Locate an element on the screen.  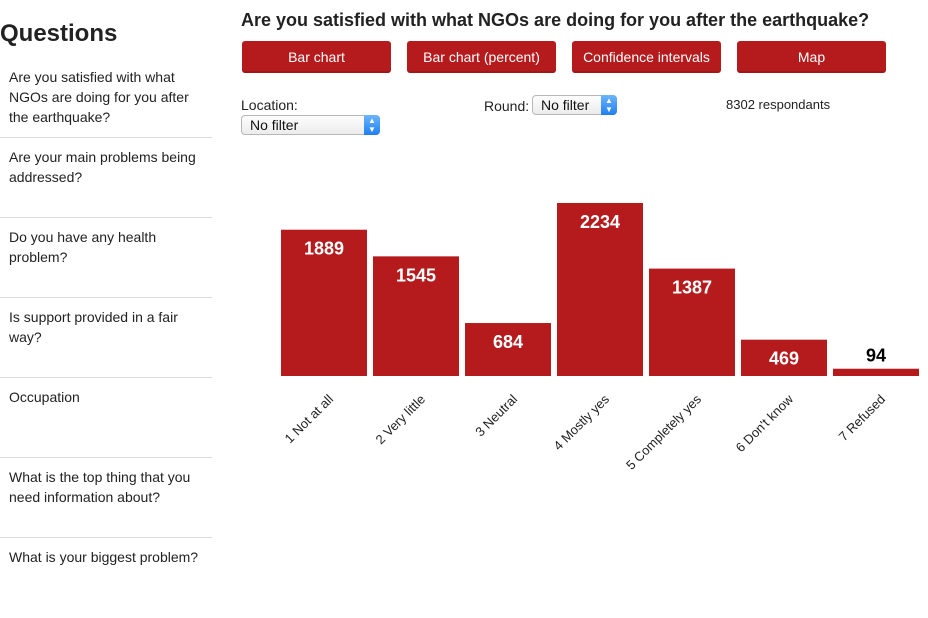
bar-value-label: 684 is located at coordinates (508, 342).